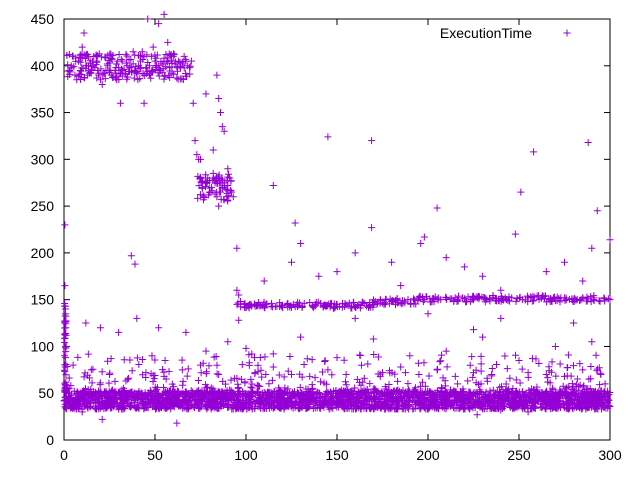 The width and height of the screenshot is (640, 480). What do you see at coordinates (43, 206) in the screenshot?
I see `y-tick-label: 250` at bounding box center [43, 206].